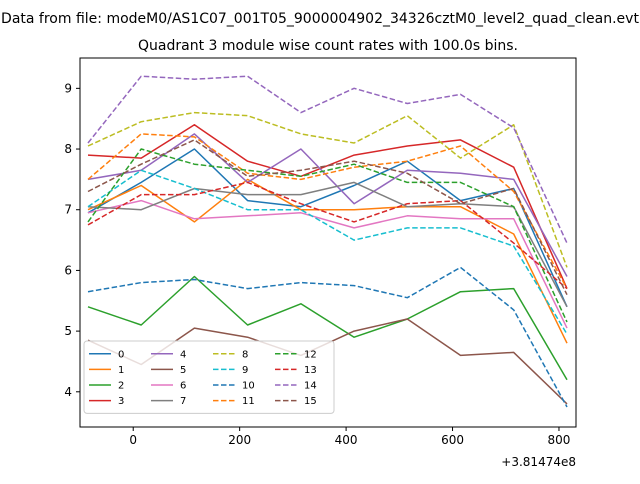 The image size is (640, 484). Describe the element at coordinates (68, 149) in the screenshot. I see `y-tick-label: 8` at that location.